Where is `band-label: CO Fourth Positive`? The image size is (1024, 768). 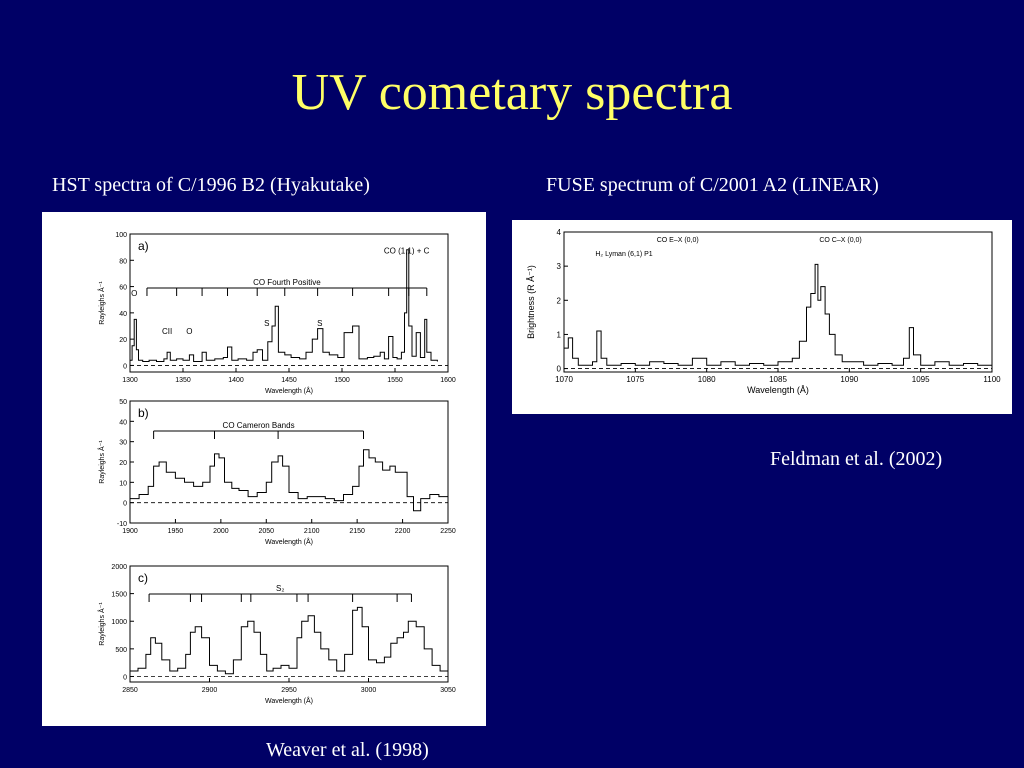 band-label: CO Fourth Positive is located at coordinates (287, 282).